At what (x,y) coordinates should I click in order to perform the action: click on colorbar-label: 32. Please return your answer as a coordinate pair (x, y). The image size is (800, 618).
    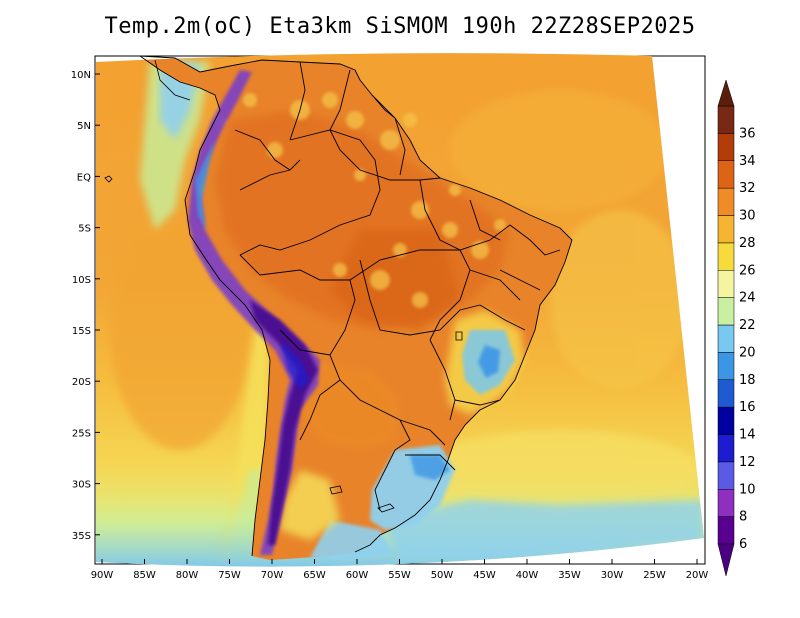
    Looking at the image, I should click on (747, 188).